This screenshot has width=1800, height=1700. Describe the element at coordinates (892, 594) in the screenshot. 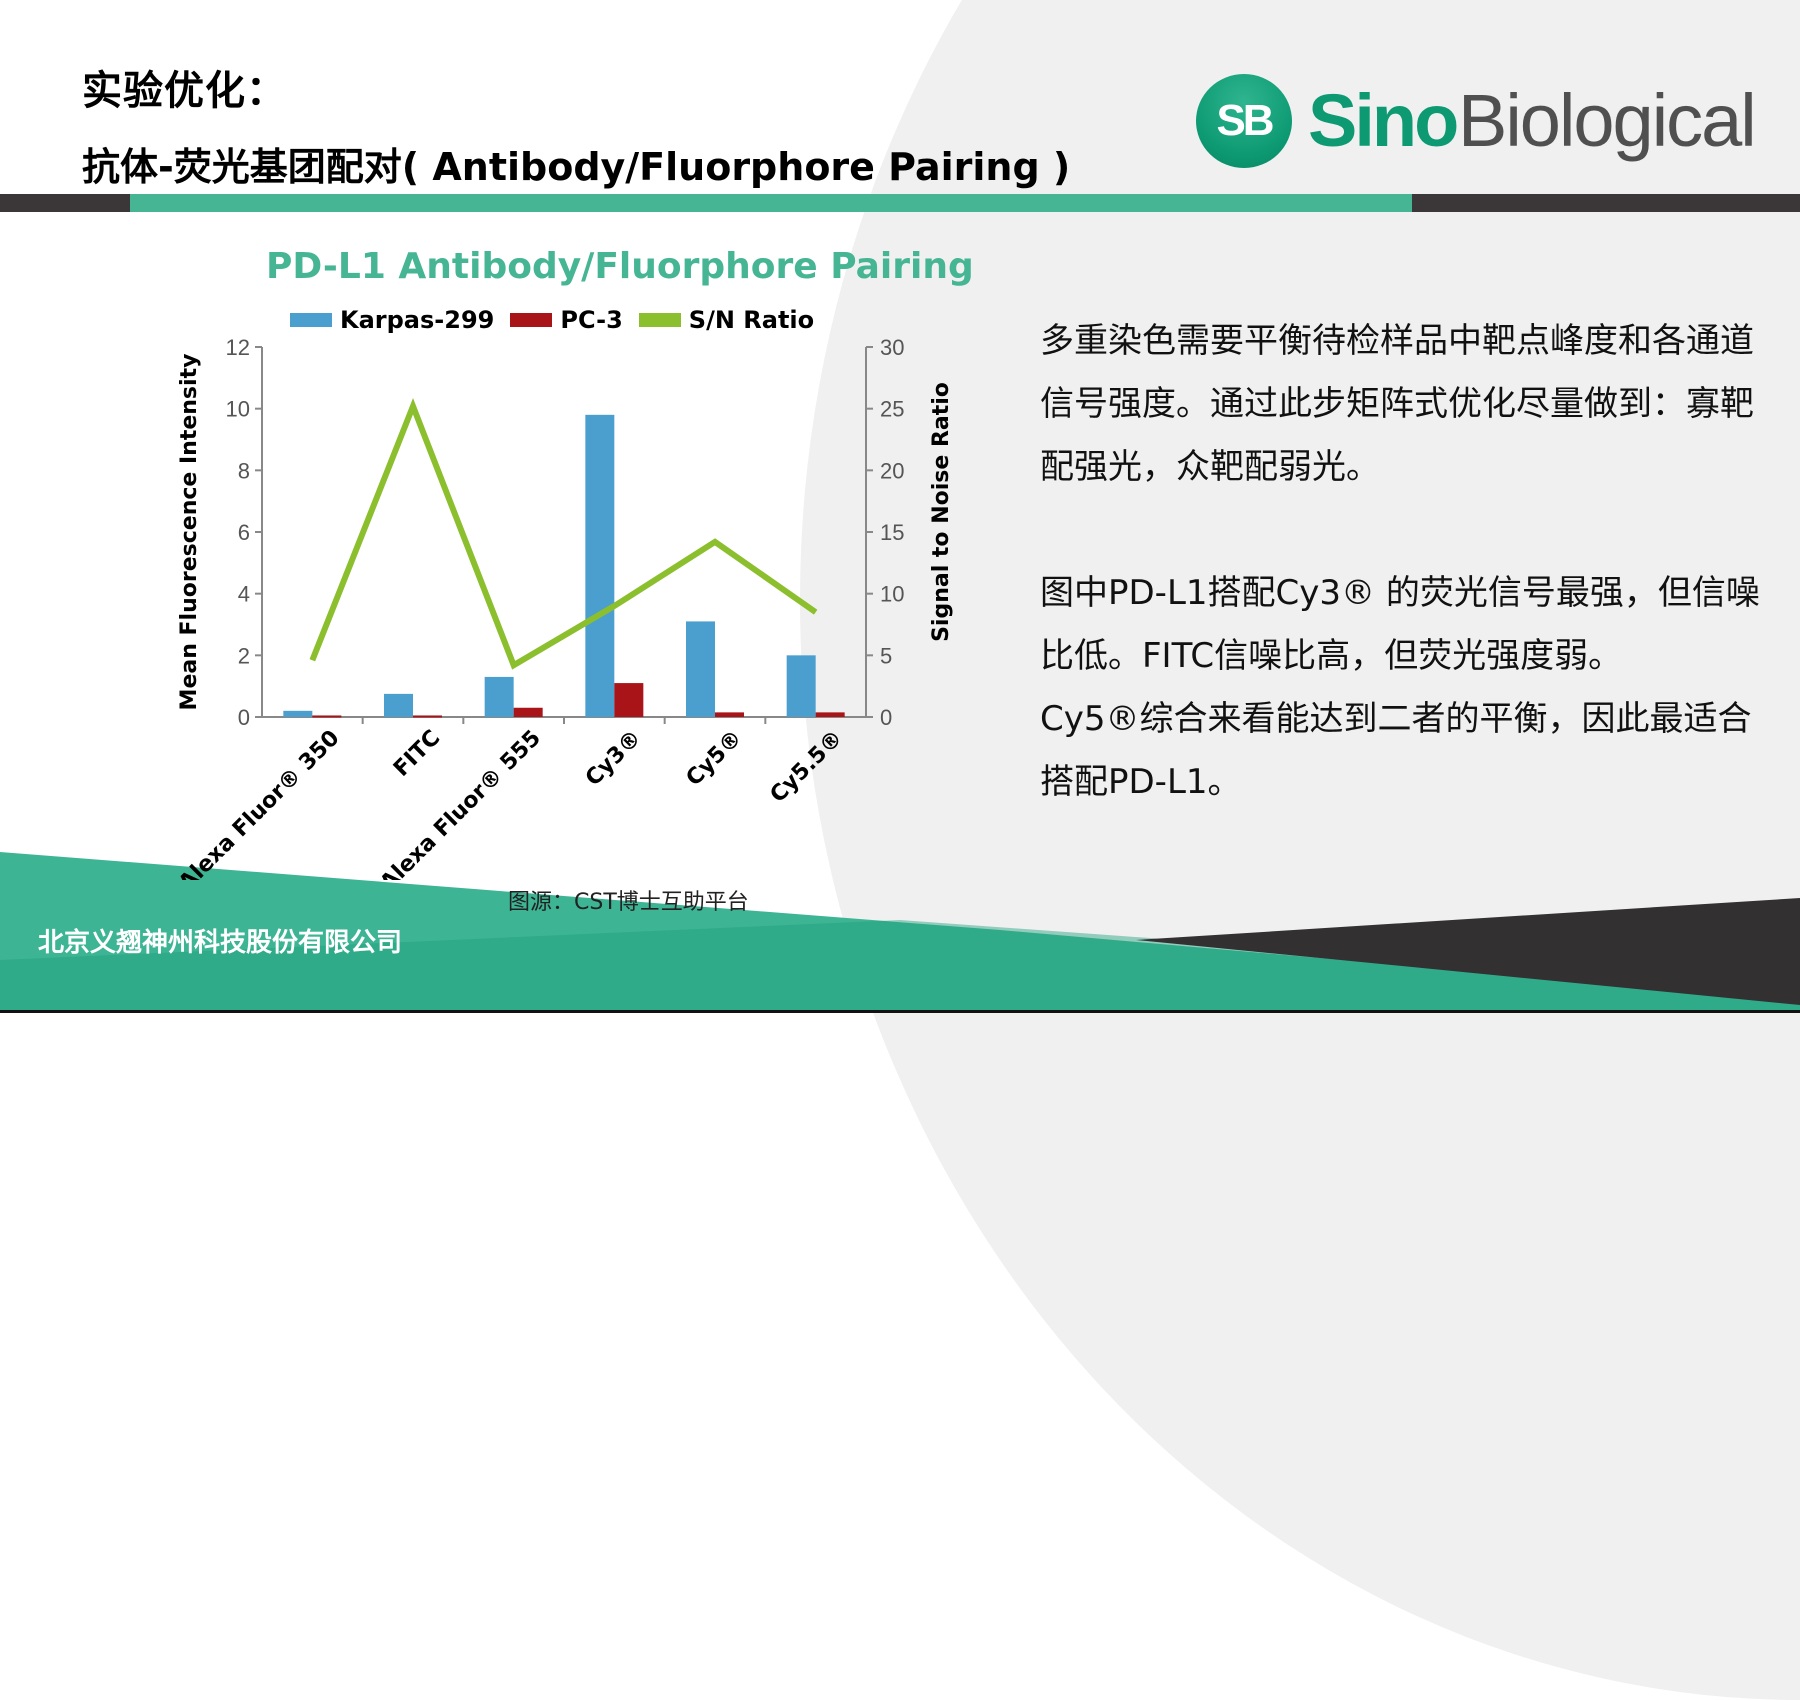

I see `right-axis-tick-label: 10` at that location.